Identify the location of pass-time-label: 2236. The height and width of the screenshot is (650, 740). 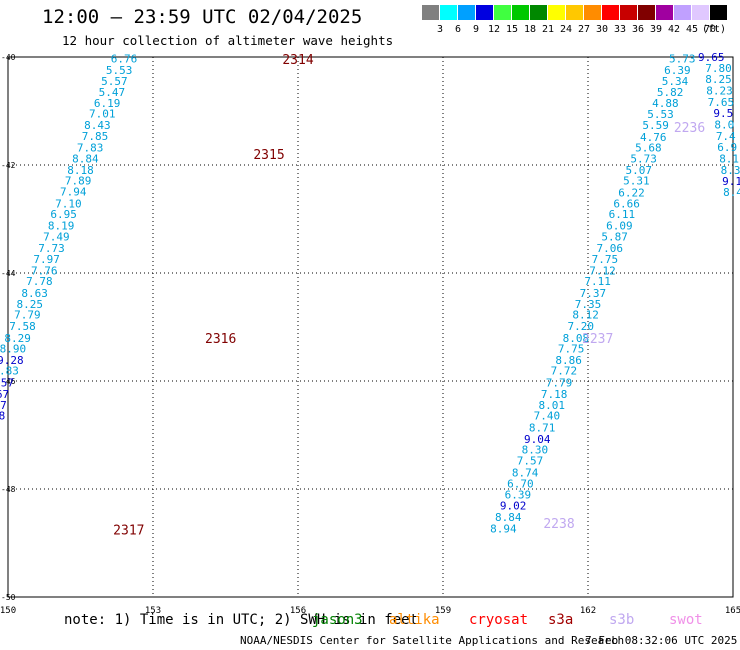
(689, 128).